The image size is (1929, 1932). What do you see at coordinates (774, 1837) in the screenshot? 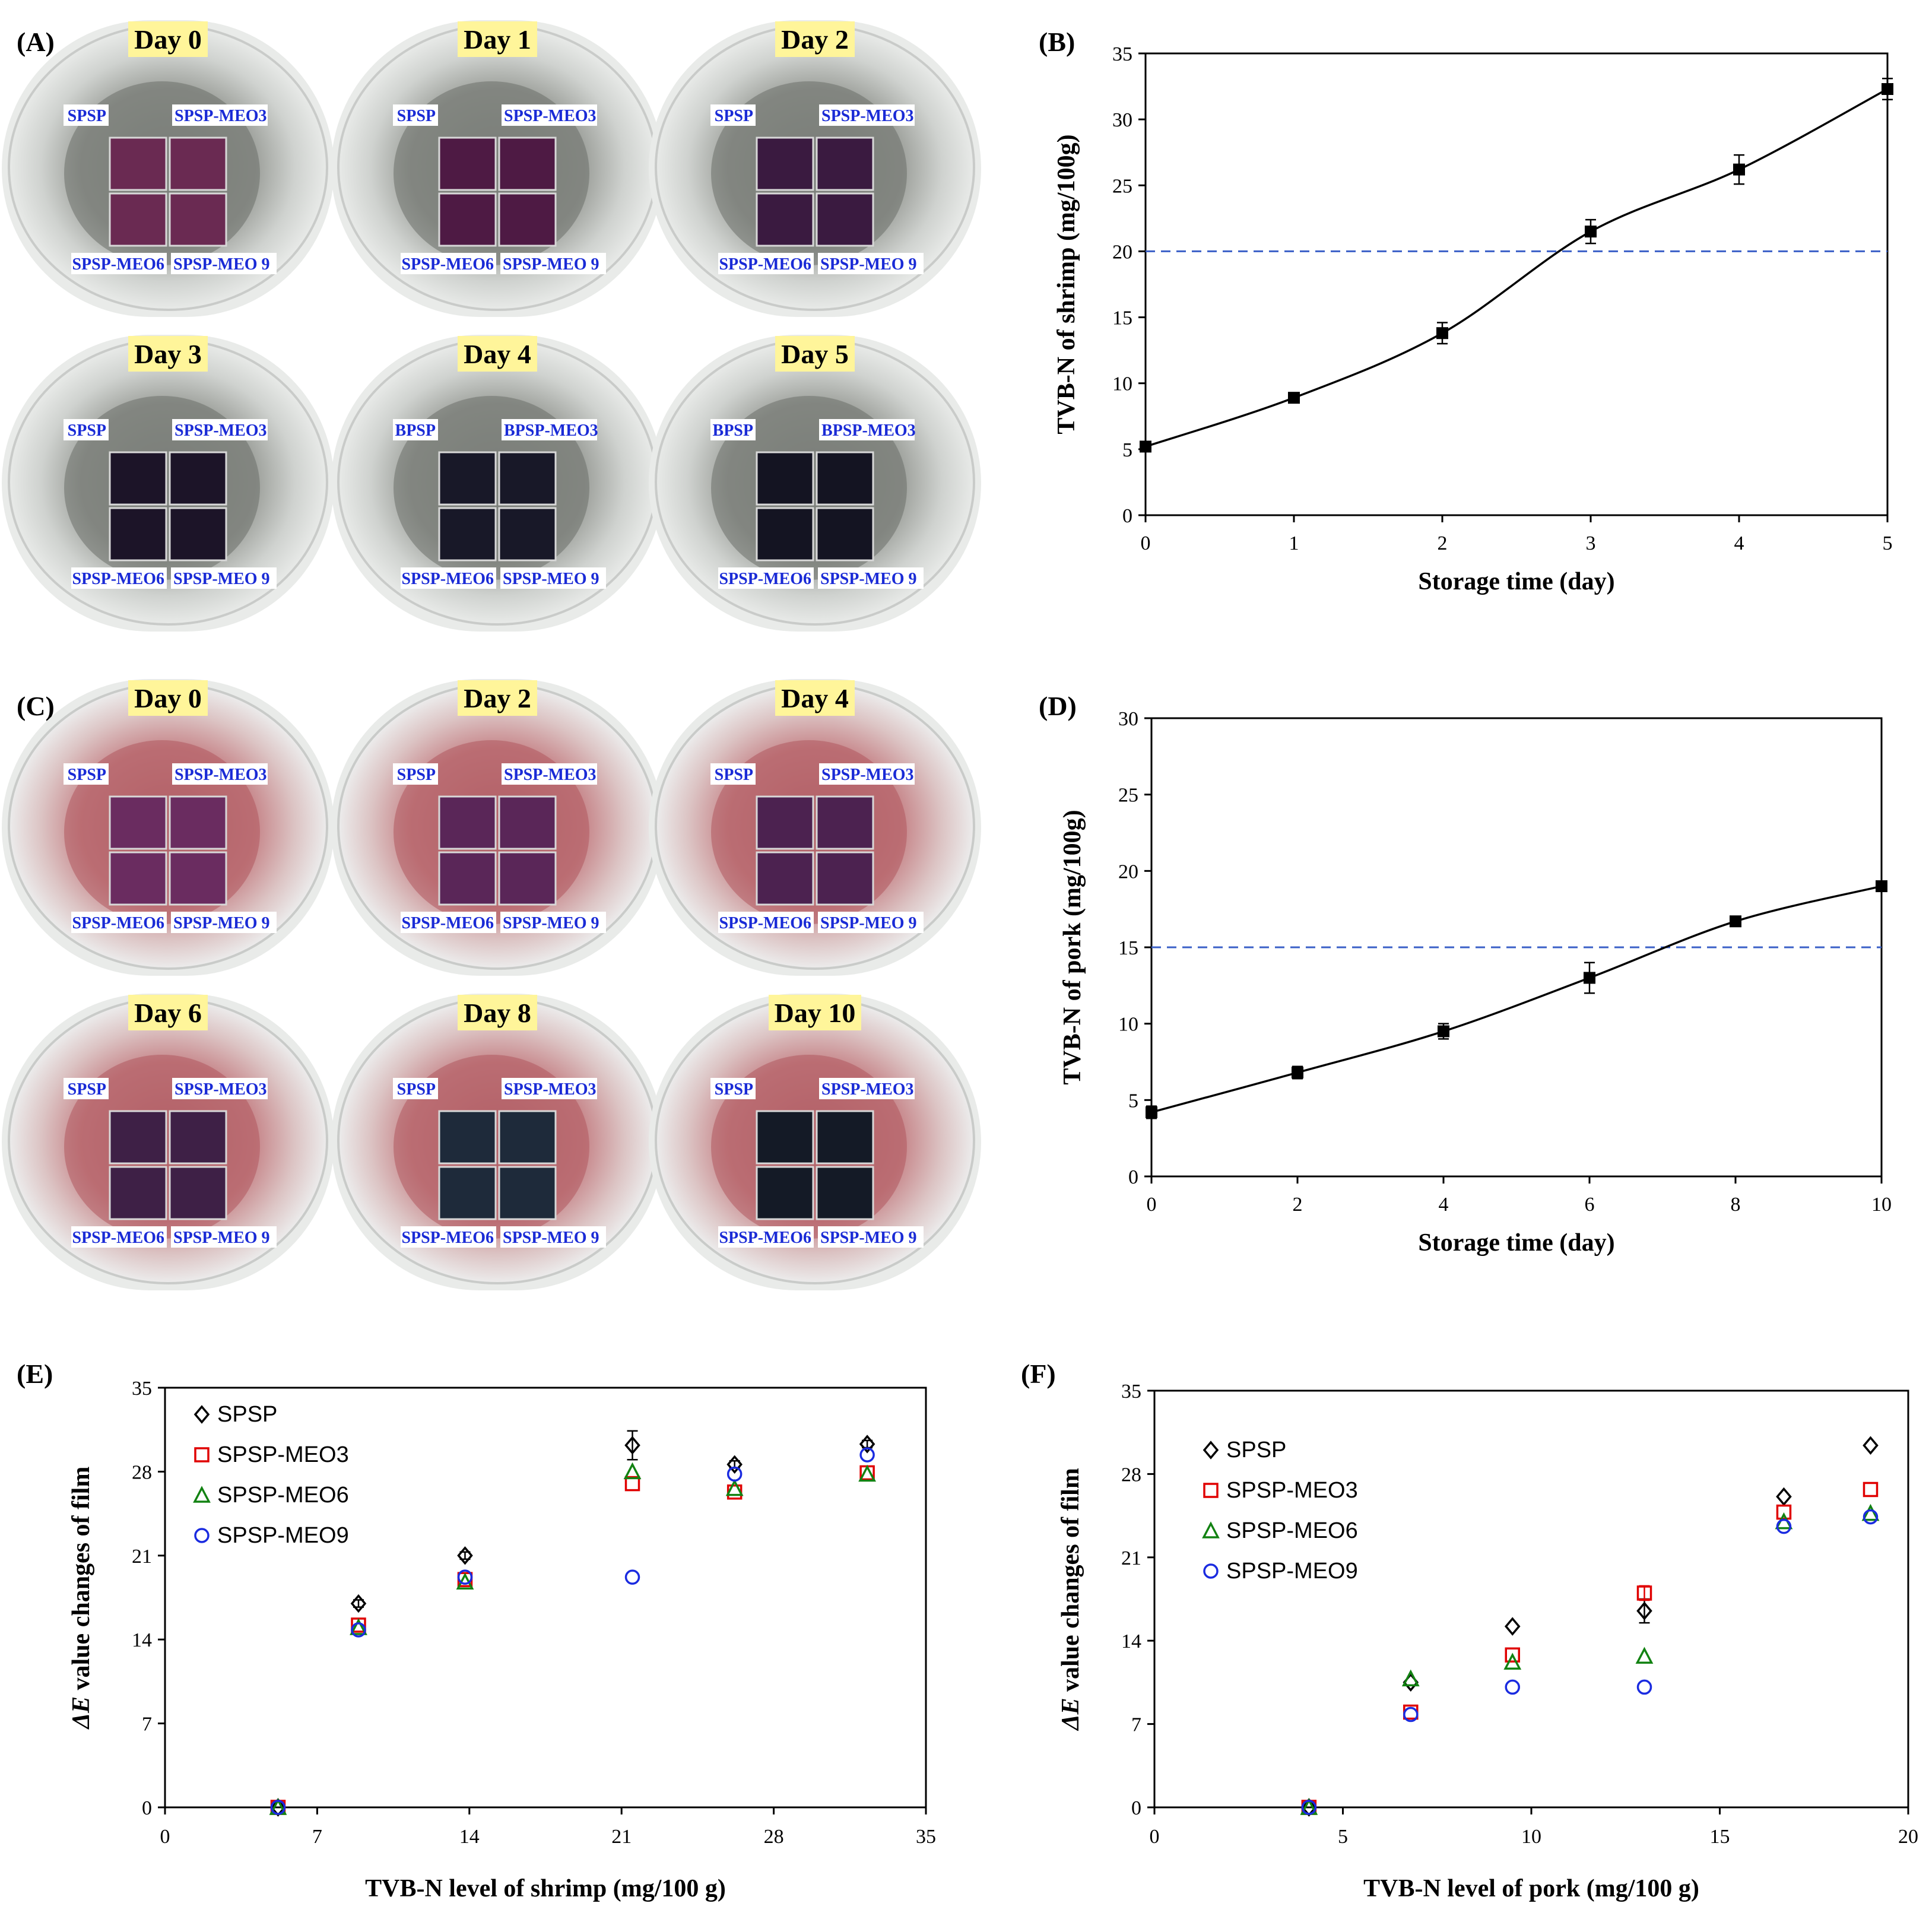
I see `x-tick-label: 28` at bounding box center [774, 1837].